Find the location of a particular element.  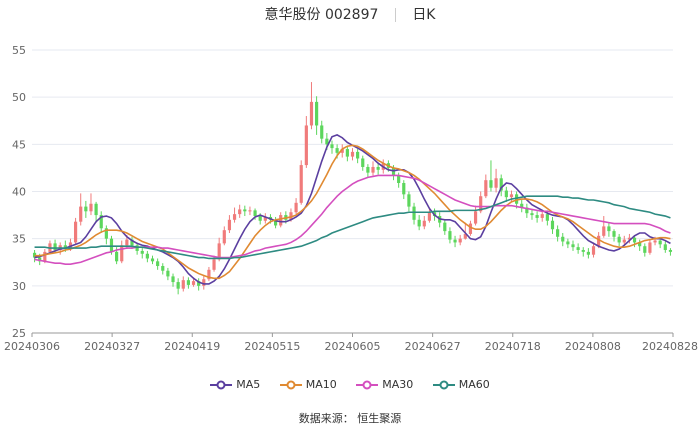

y-tick-label: 35 is located at coordinates (19, 239).